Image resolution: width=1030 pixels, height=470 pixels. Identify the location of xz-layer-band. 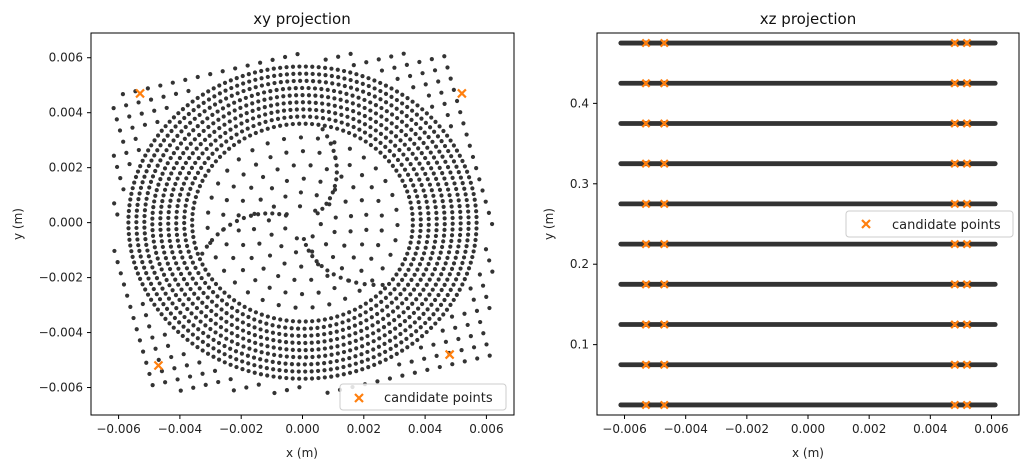
(808, 405).